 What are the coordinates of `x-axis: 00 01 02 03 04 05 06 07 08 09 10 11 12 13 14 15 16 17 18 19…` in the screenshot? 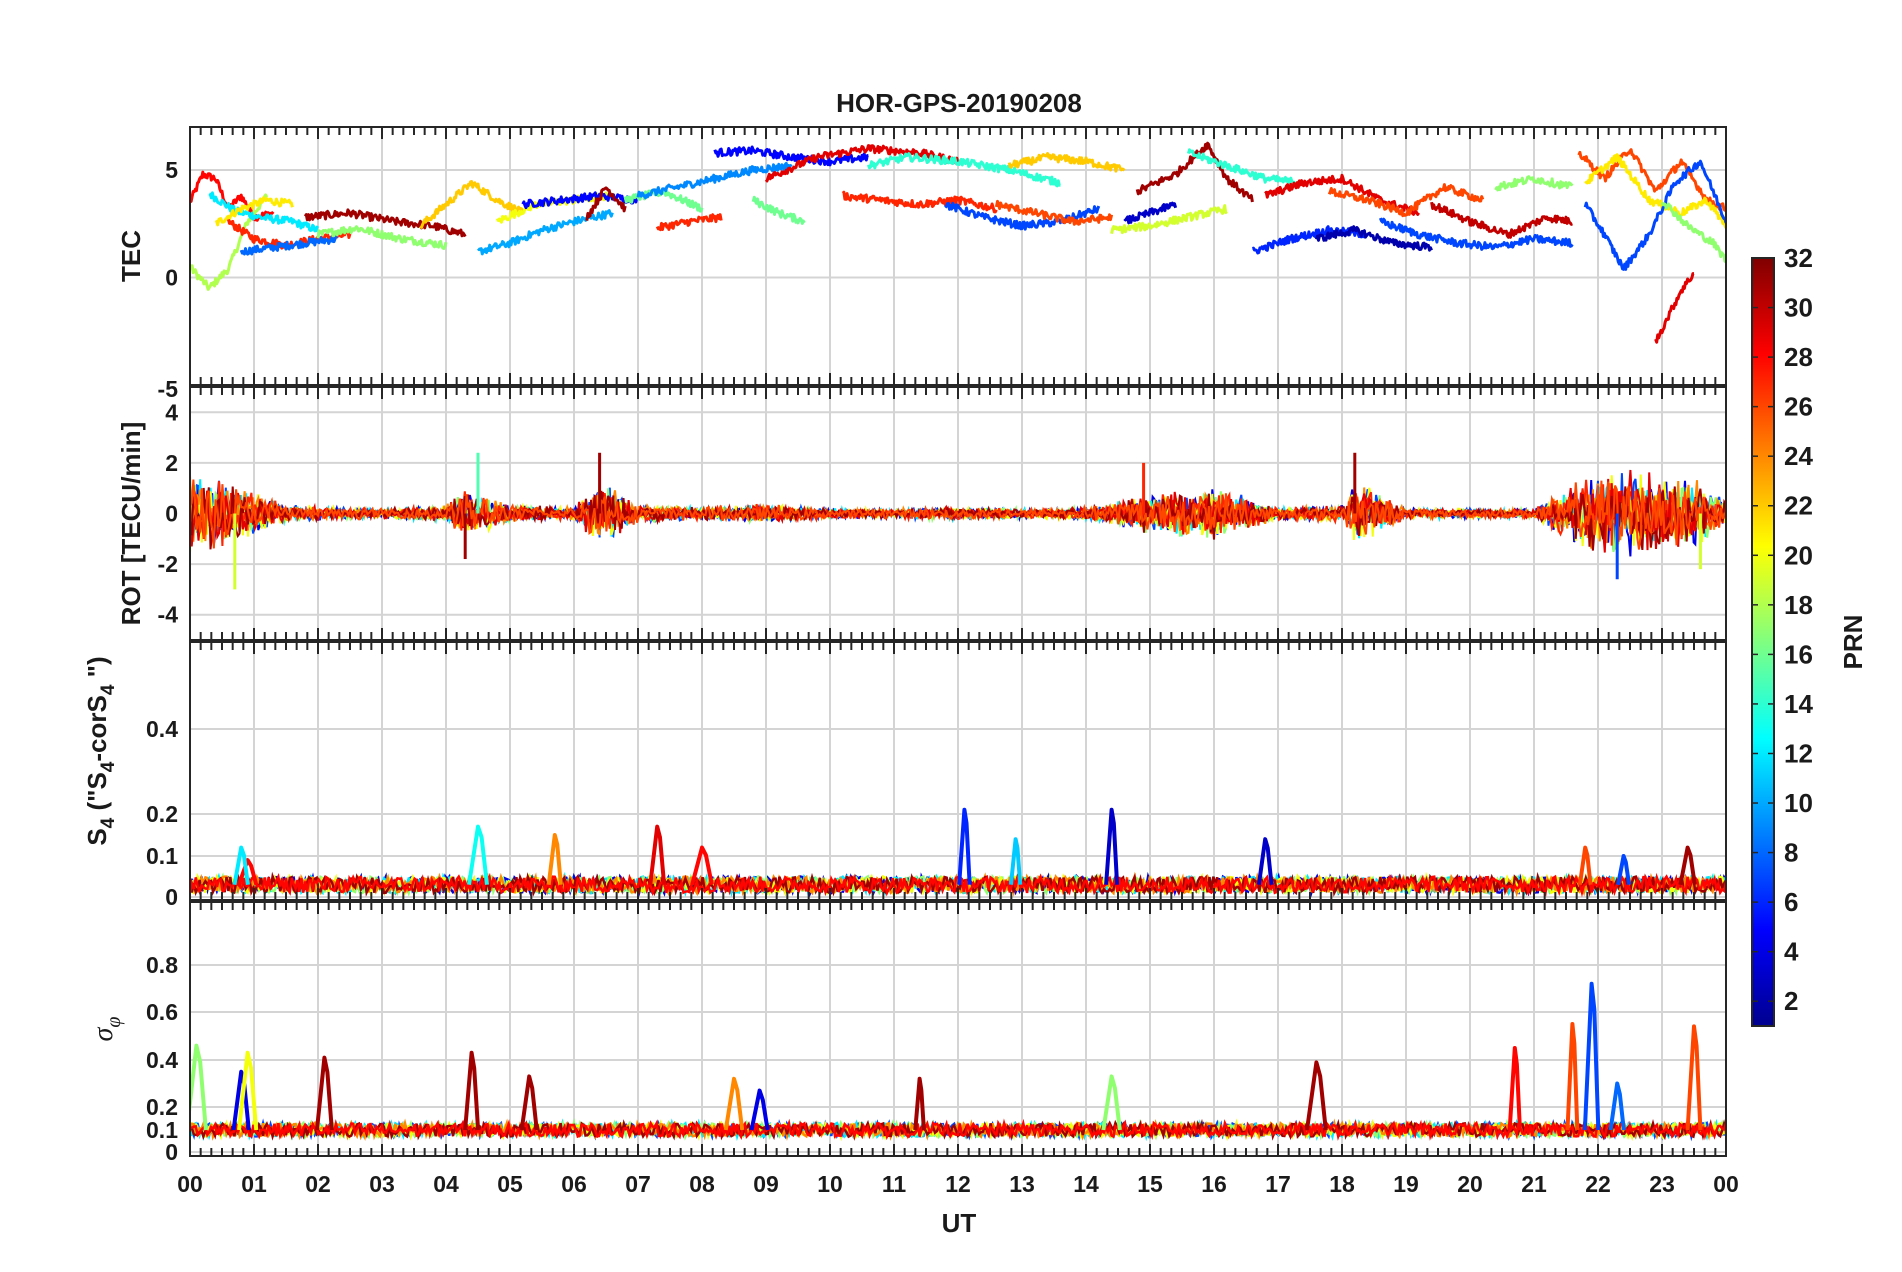 It's located at (958, 1184).